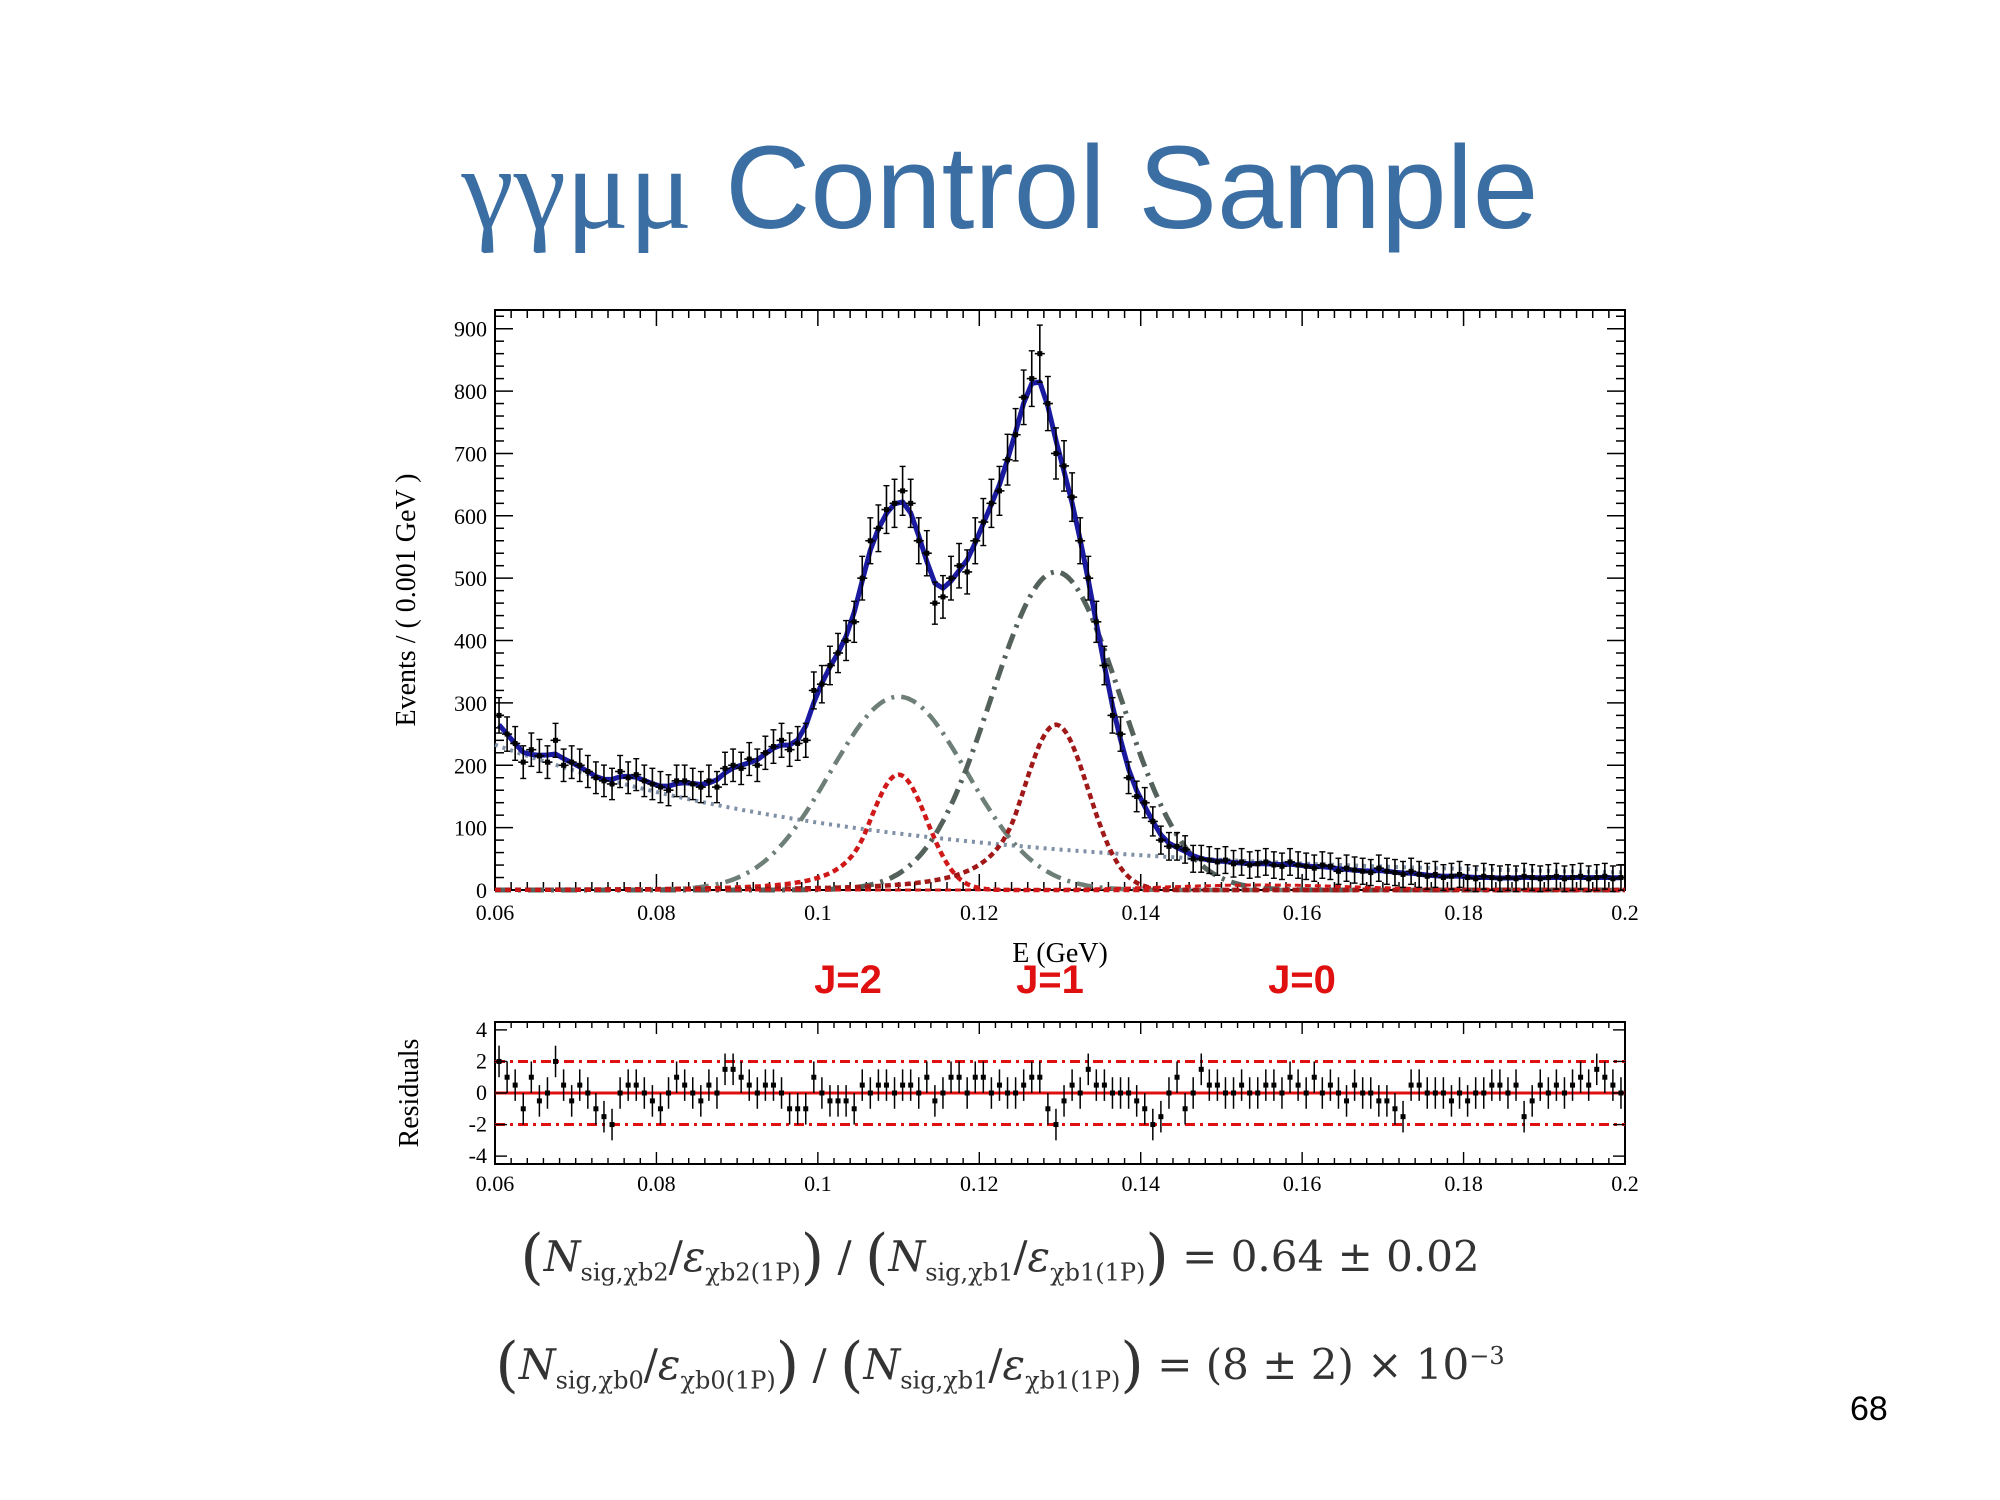  I want to click on main-y-tick-label: 500, so click(470, 578).